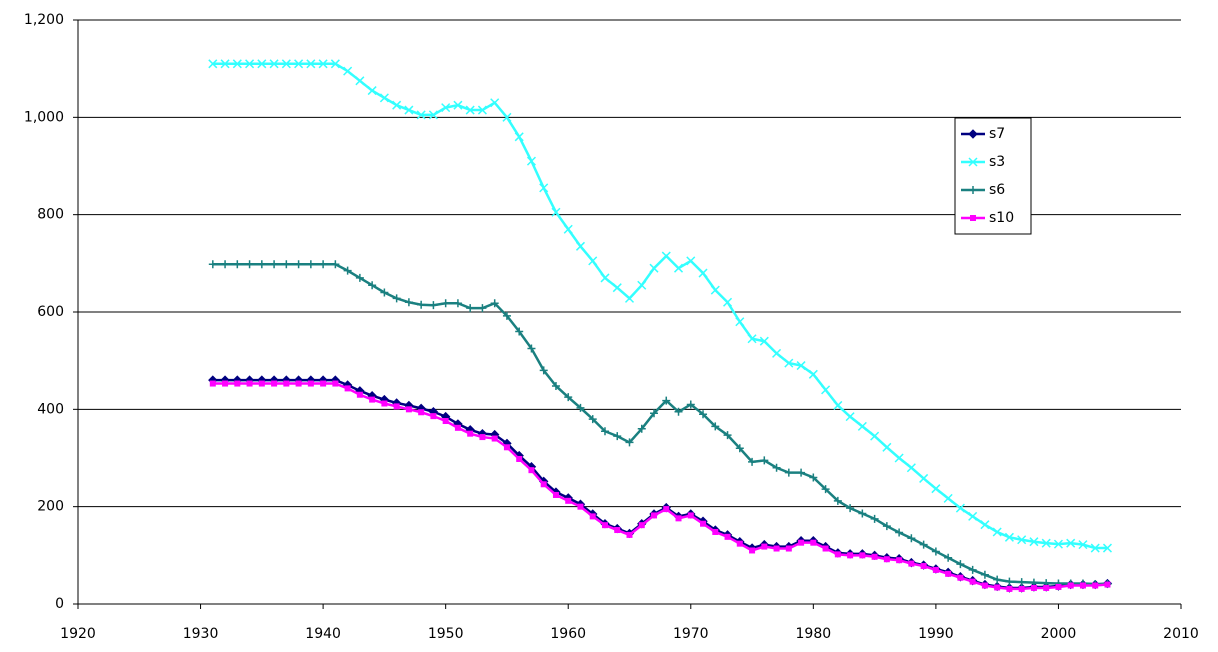 This screenshot has width=1218, height=652. What do you see at coordinates (50, 507) in the screenshot?
I see `y-tick-label: 200` at bounding box center [50, 507].